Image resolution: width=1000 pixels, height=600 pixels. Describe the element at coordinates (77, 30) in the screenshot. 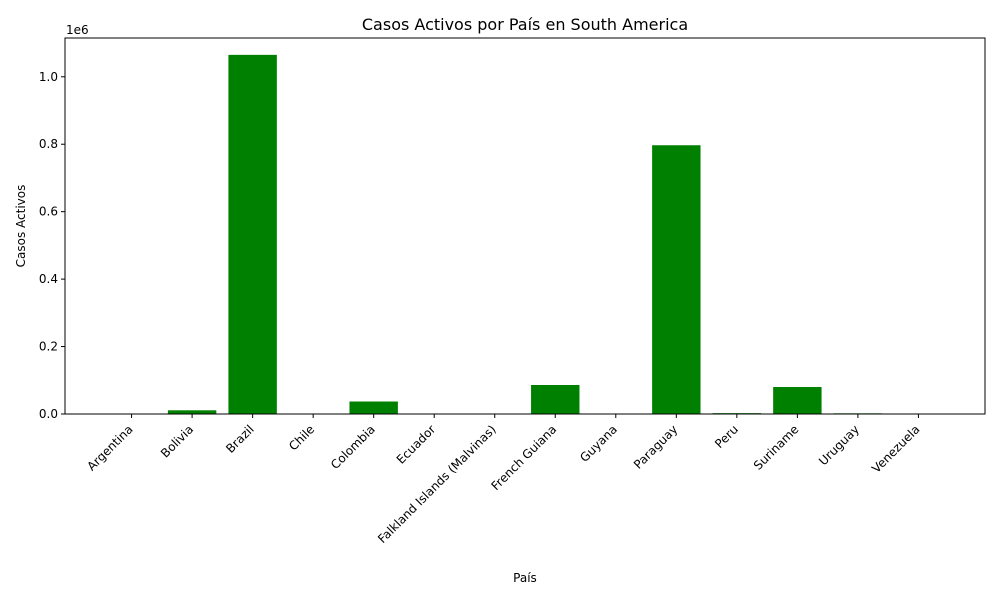

I see `y-offset-label: 1e6` at that location.